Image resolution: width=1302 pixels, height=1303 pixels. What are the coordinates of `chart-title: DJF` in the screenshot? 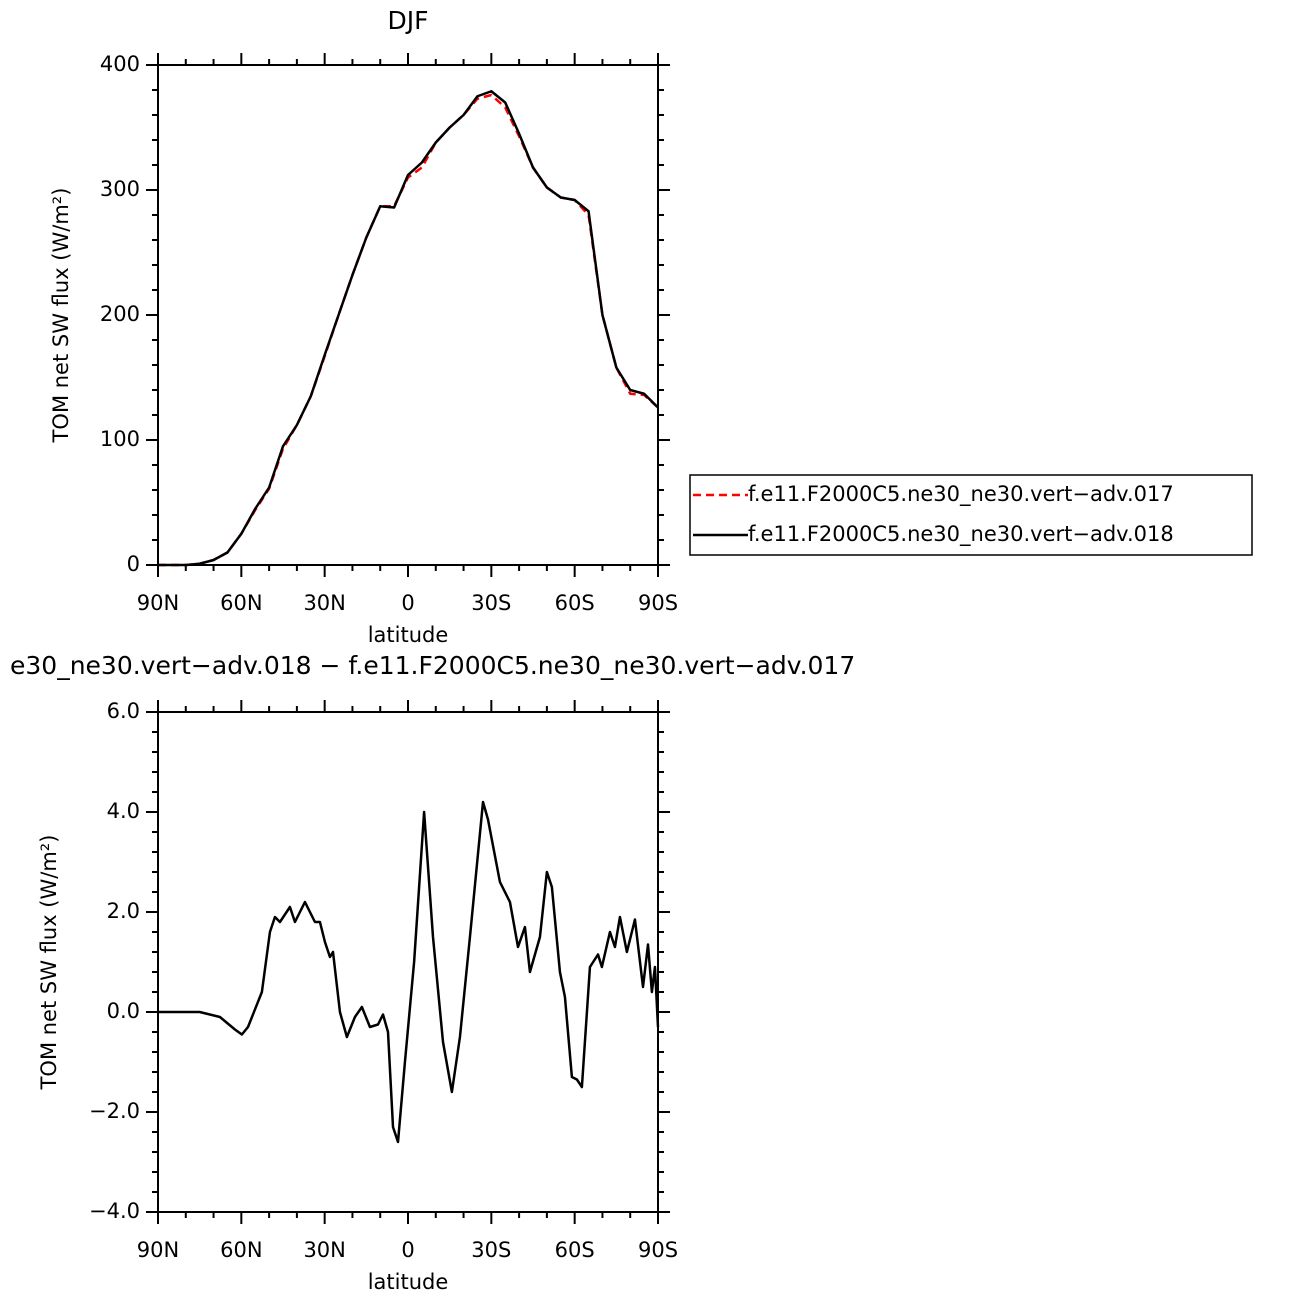 It's located at (407, 20).